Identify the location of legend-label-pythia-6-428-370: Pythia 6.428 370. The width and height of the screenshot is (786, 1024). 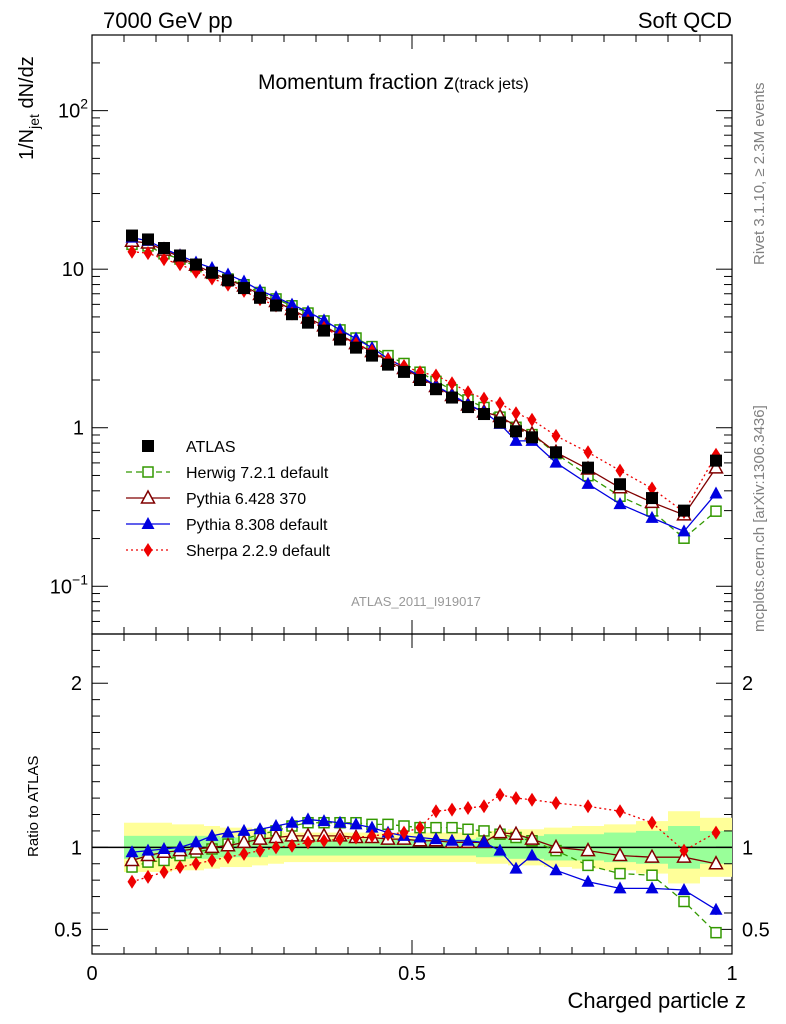
(246, 499).